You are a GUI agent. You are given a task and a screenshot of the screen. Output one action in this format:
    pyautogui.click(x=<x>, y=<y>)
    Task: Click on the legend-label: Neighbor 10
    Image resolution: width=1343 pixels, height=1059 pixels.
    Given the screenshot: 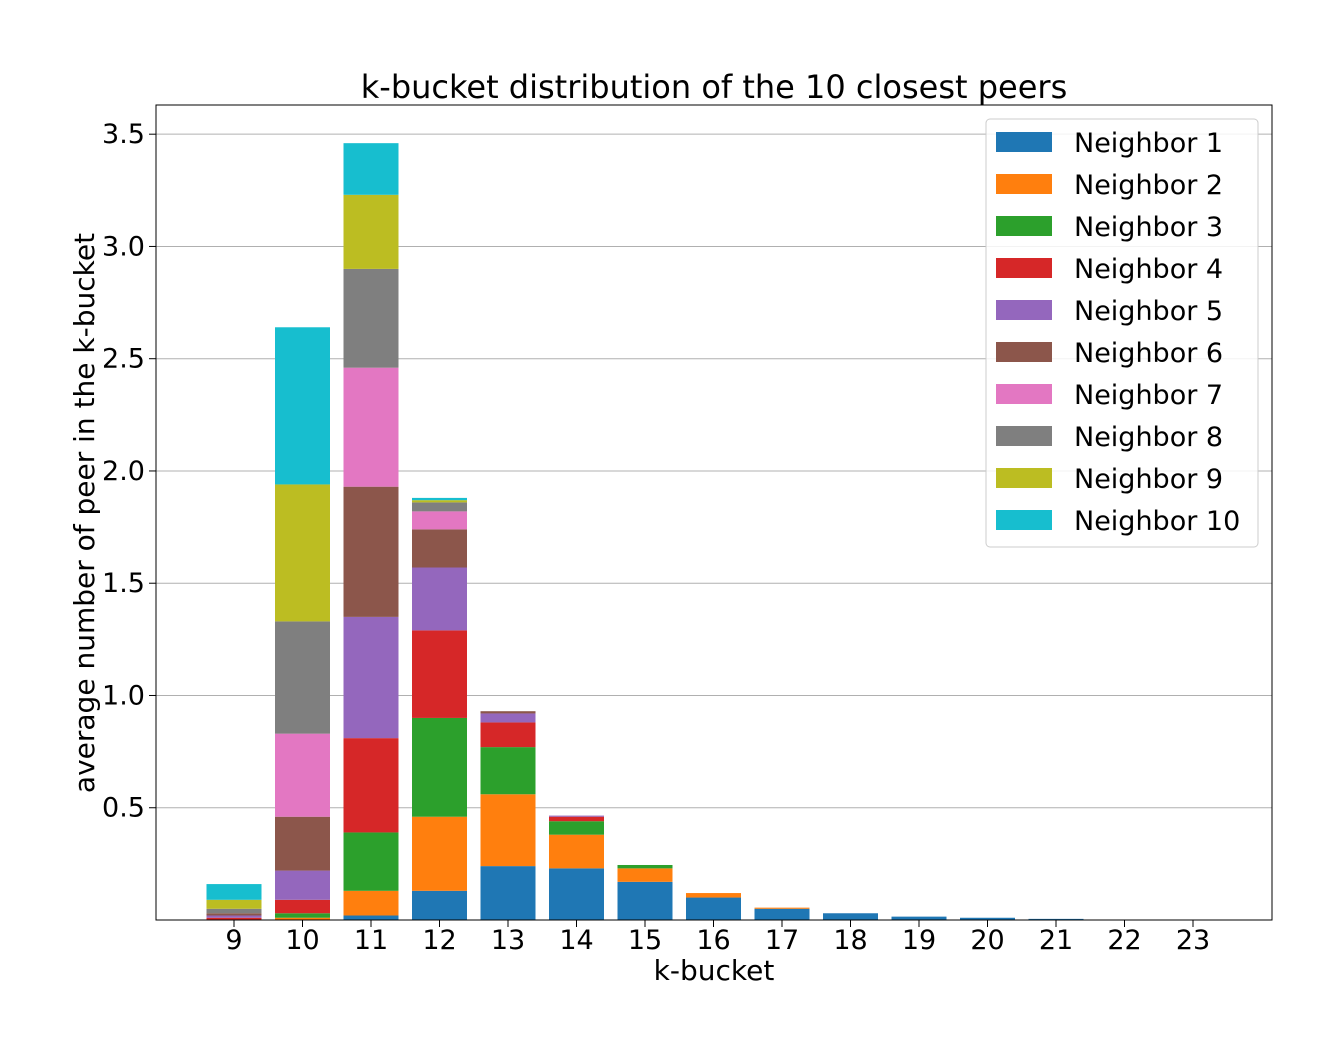 What is the action you would take?
    pyautogui.click(x=1157, y=521)
    